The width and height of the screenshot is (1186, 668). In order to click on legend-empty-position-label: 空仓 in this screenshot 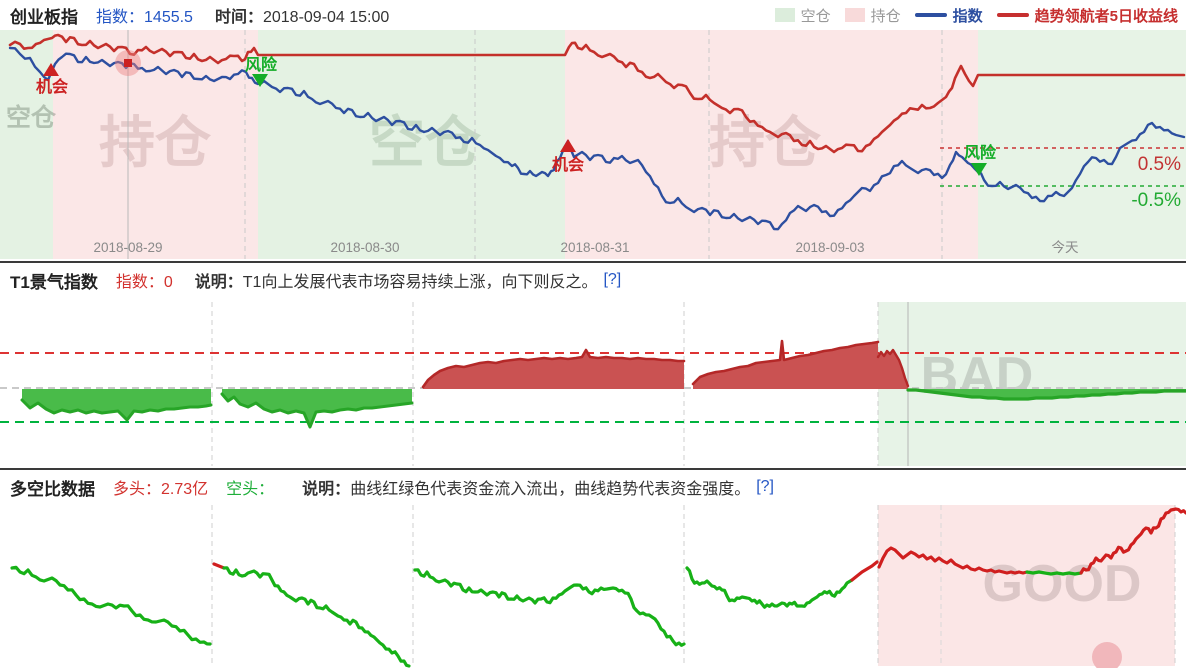, I will do `click(815, 16)`.